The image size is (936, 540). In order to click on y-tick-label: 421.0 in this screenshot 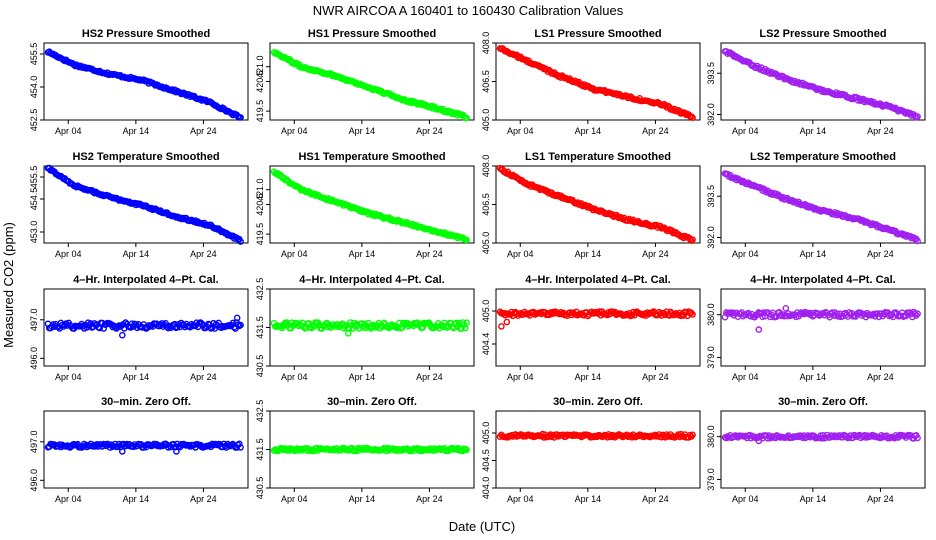, I will do `click(260, 189)`.